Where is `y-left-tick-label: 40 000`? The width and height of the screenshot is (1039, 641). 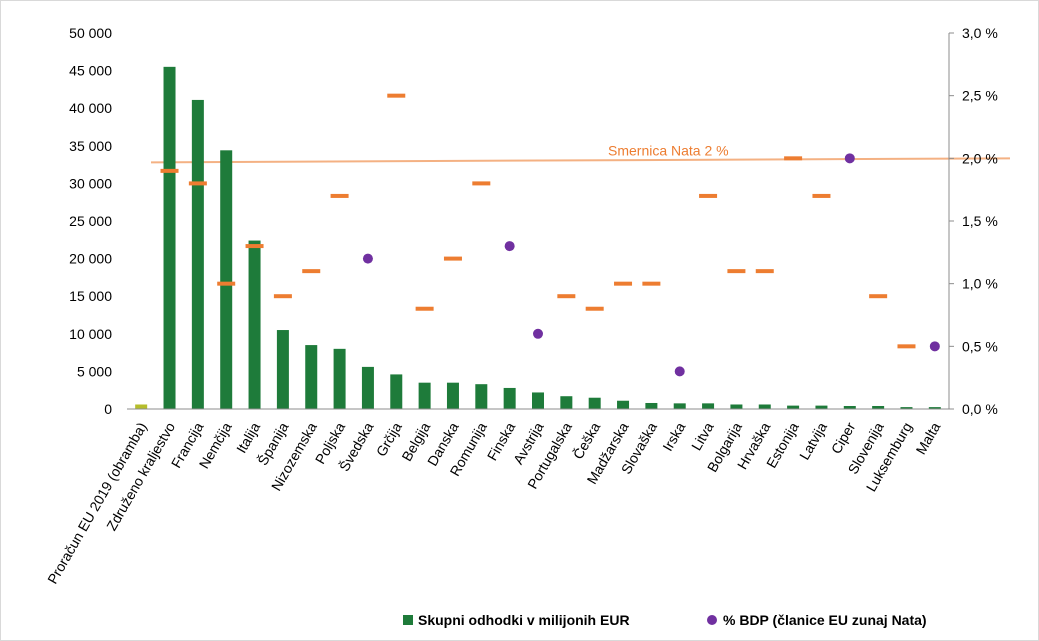 y-left-tick-label: 40 000 is located at coordinates (90, 108).